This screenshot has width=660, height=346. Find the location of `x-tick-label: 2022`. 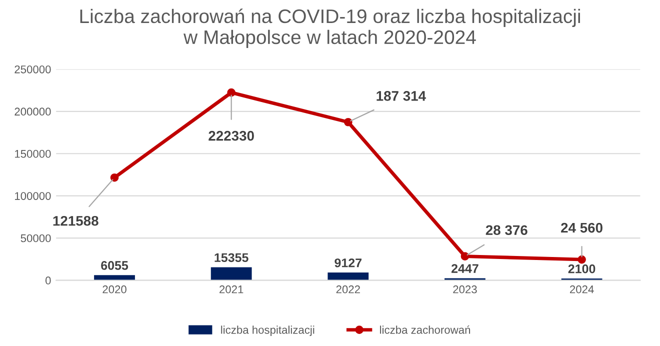

x-tick-label: 2022 is located at coordinates (348, 289).